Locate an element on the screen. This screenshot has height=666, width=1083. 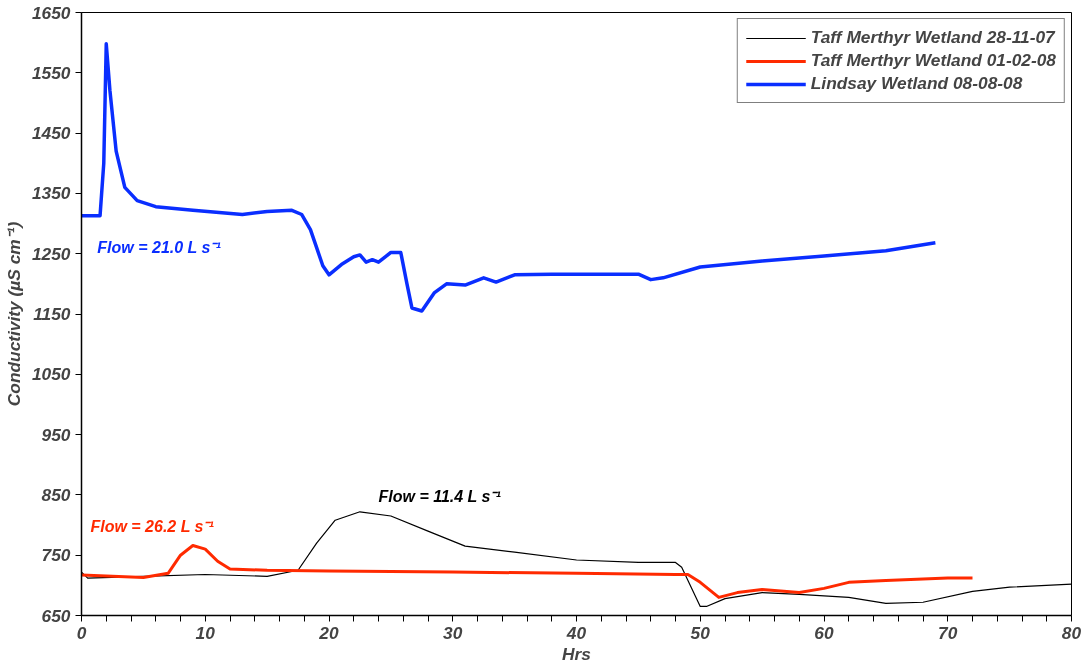
annotation: Flow = 26.2 L s⁻¹ is located at coordinates (152, 526).